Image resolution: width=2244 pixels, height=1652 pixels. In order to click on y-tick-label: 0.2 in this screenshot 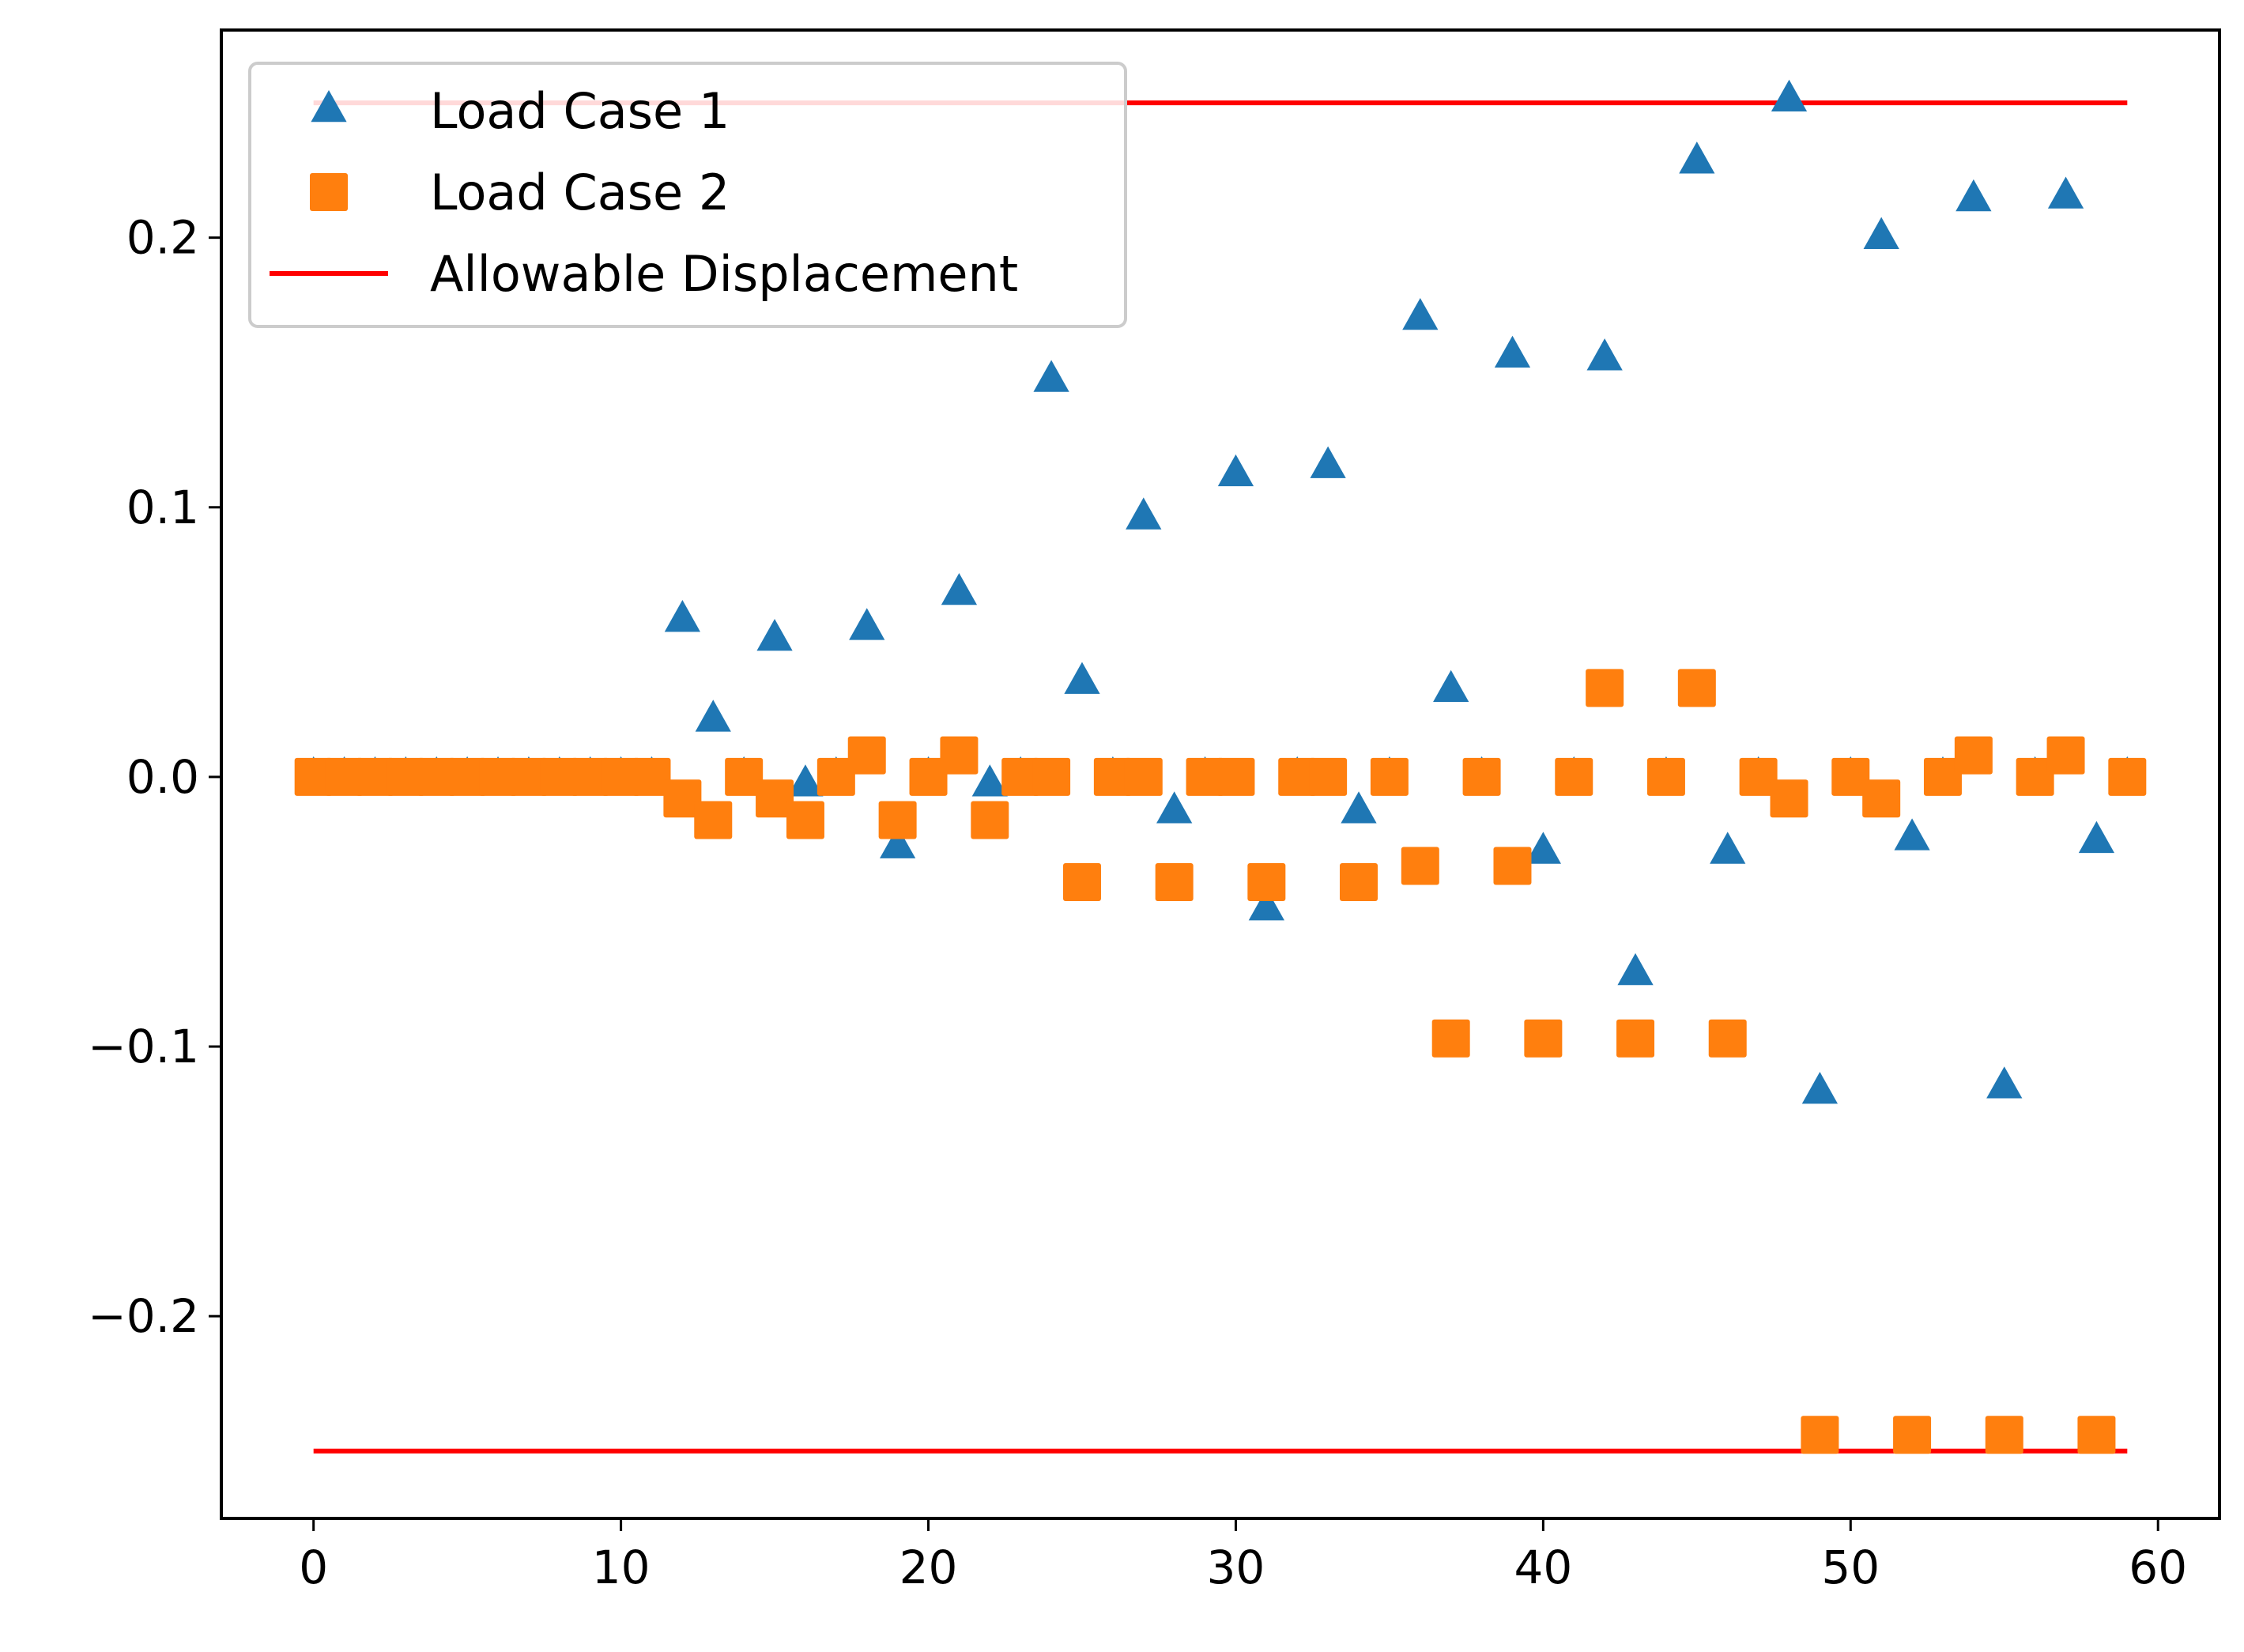, I will do `click(162, 238)`.